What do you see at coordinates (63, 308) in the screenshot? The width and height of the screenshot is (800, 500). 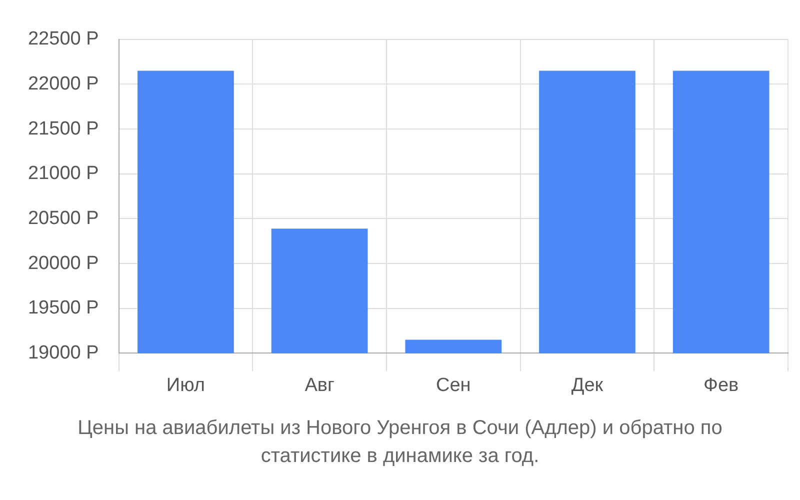 I see `y-tick-label: 19500 Р` at bounding box center [63, 308].